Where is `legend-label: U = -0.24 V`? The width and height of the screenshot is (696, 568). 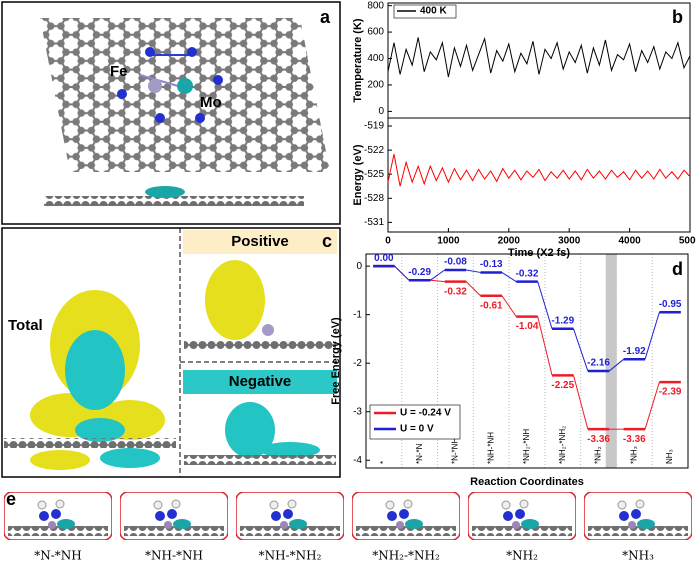
legend-label: U = -0.24 V is located at coordinates (425, 413).